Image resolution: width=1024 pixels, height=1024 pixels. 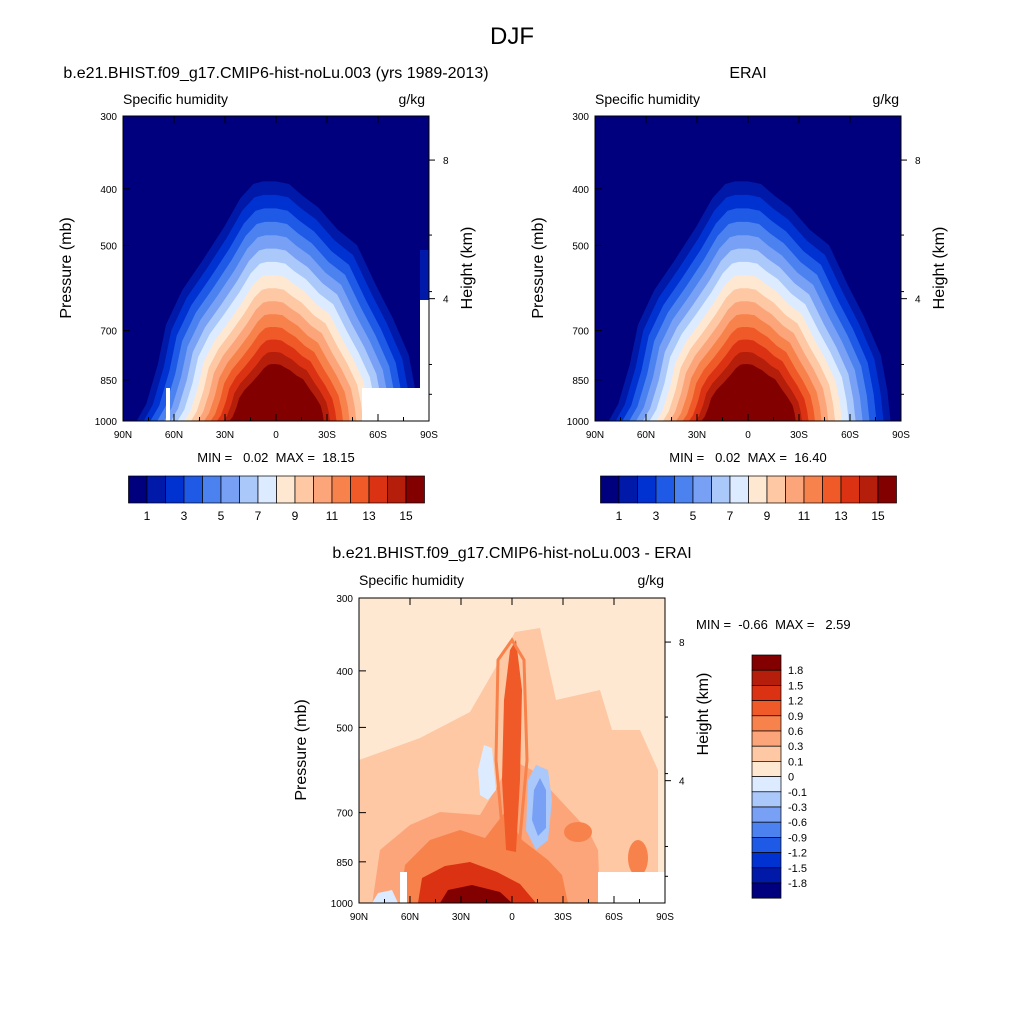 I want to click on panel-erai-ylabel-right: Height (km), so click(x=939, y=268).